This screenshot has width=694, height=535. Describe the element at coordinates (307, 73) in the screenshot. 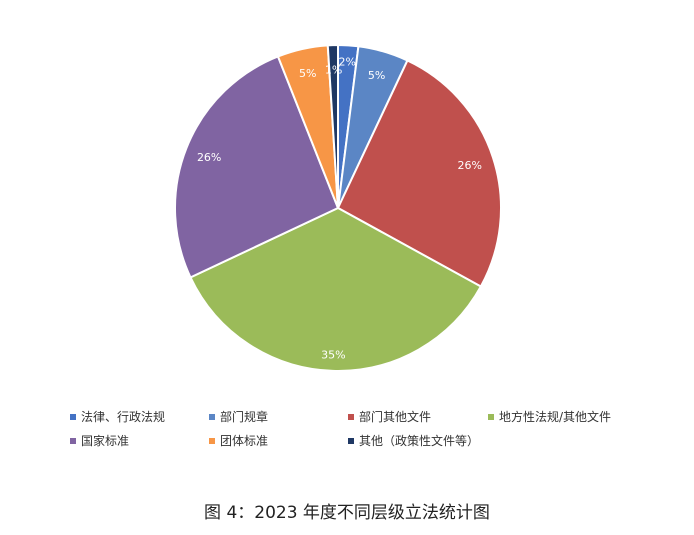

I see `pie-label-group-std: 5%` at that location.